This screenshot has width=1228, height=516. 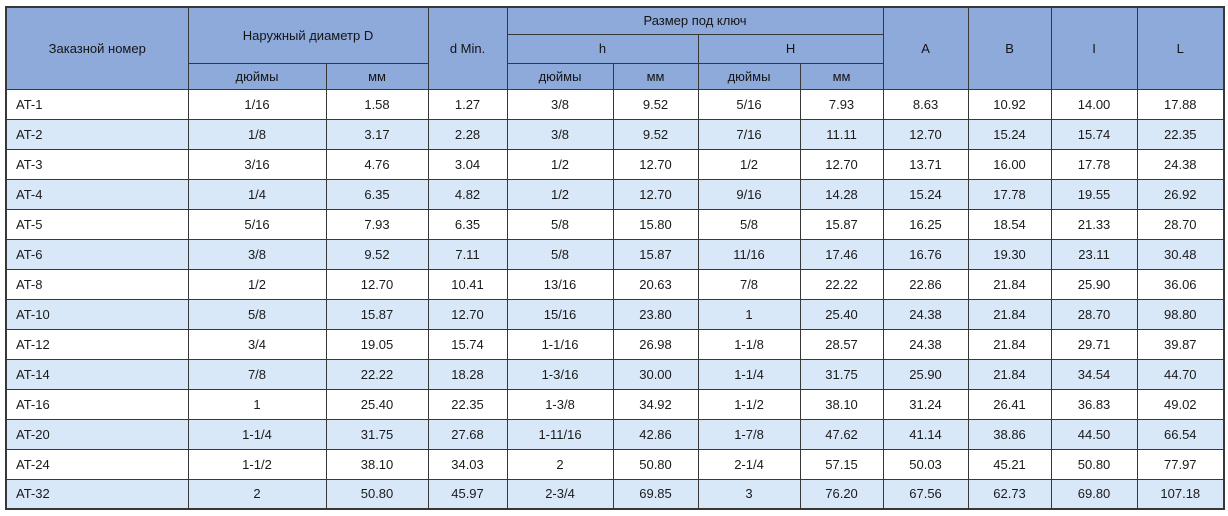 What do you see at coordinates (749, 434) in the screenshot?
I see `value-cell: 1-7/8` at bounding box center [749, 434].